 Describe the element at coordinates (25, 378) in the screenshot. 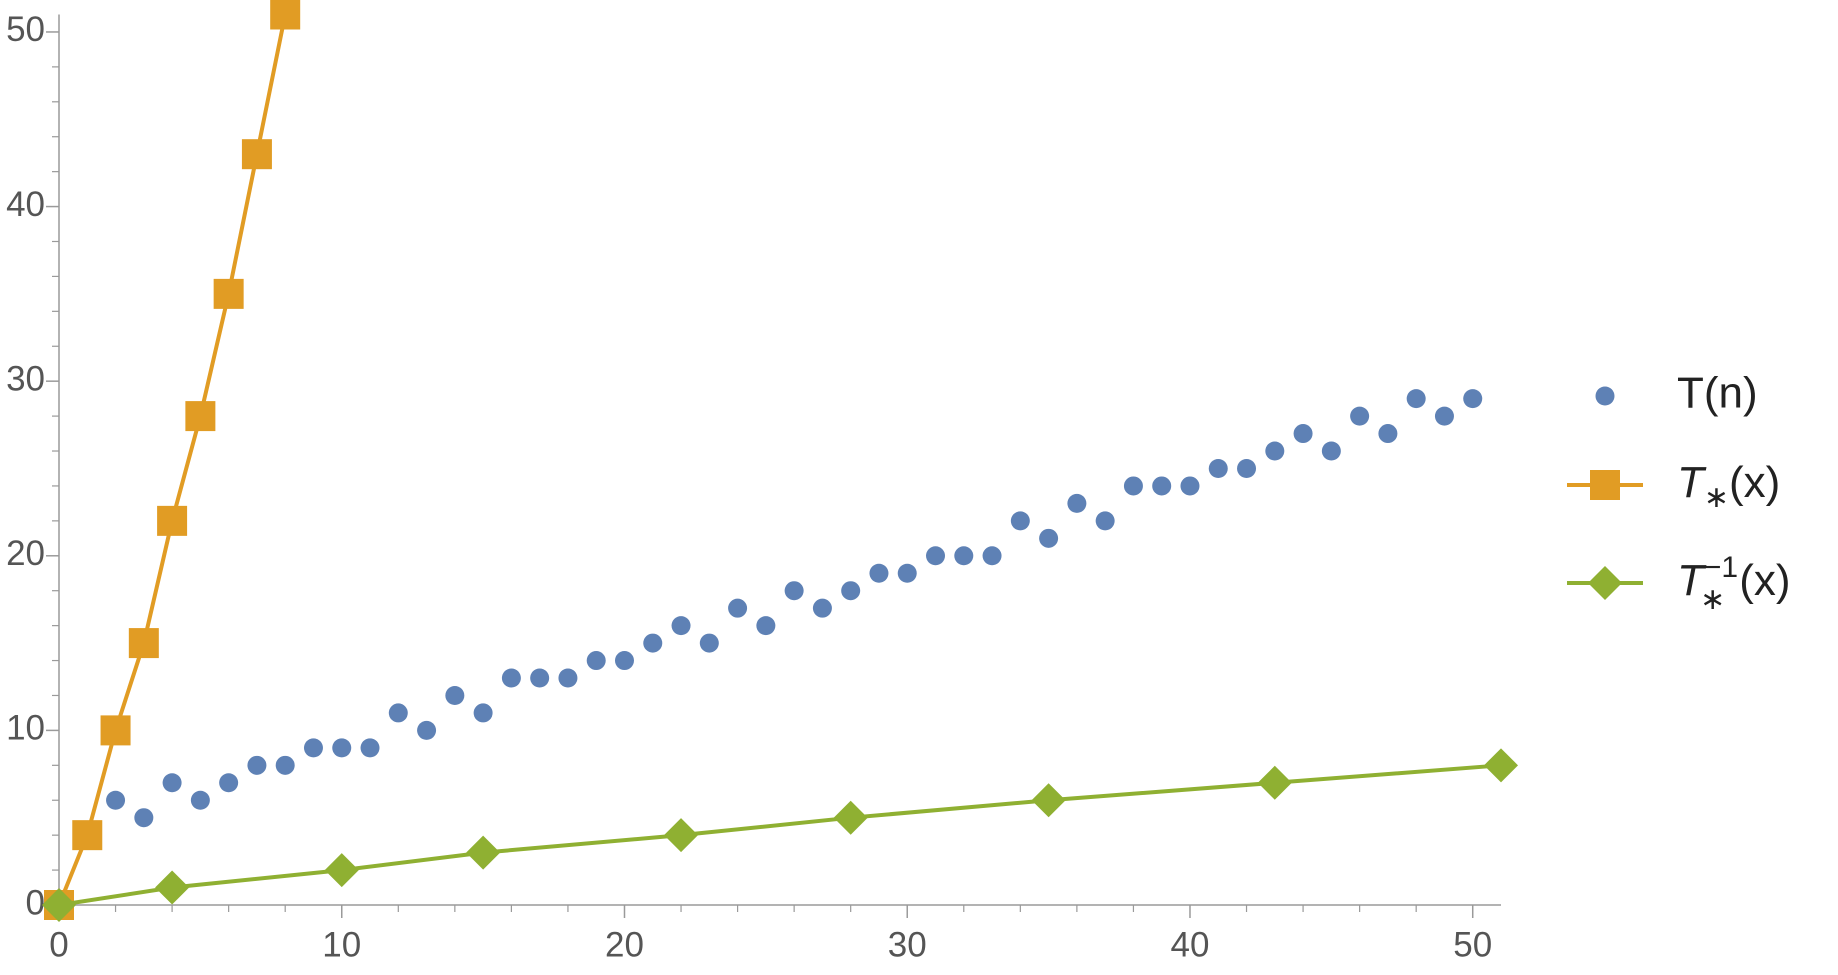

I see `y-tick-label: 30` at that location.